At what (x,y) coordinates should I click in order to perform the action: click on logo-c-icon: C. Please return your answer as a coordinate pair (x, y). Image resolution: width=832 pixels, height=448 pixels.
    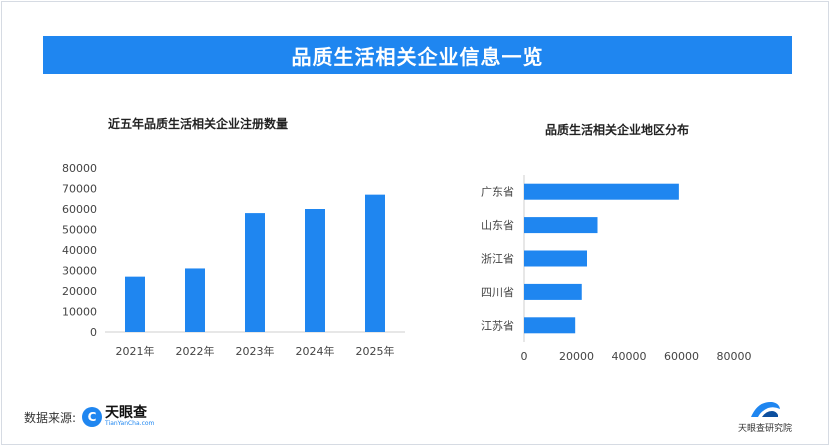
    Looking at the image, I should click on (92, 417).